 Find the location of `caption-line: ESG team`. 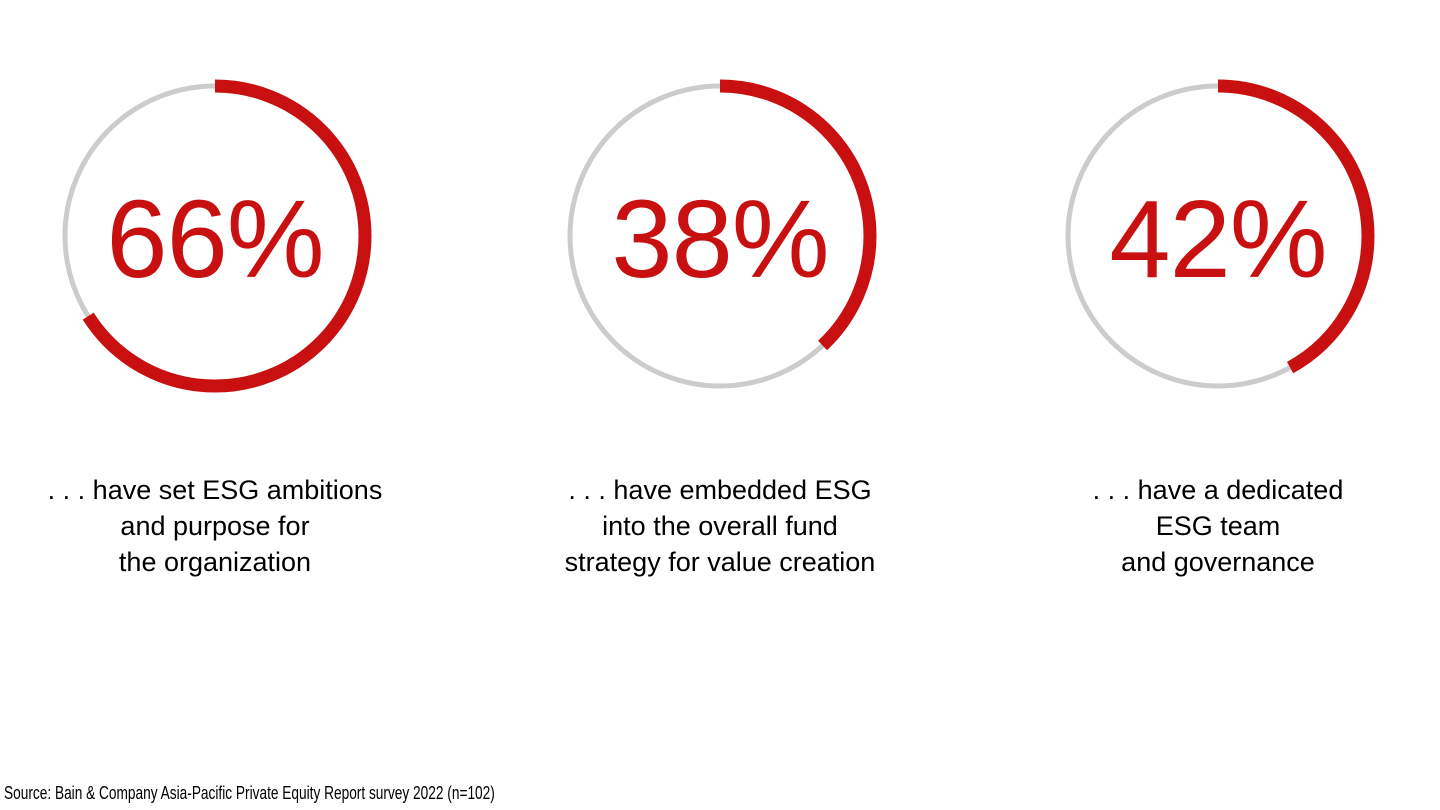

caption-line: ESG team is located at coordinates (1218, 526).